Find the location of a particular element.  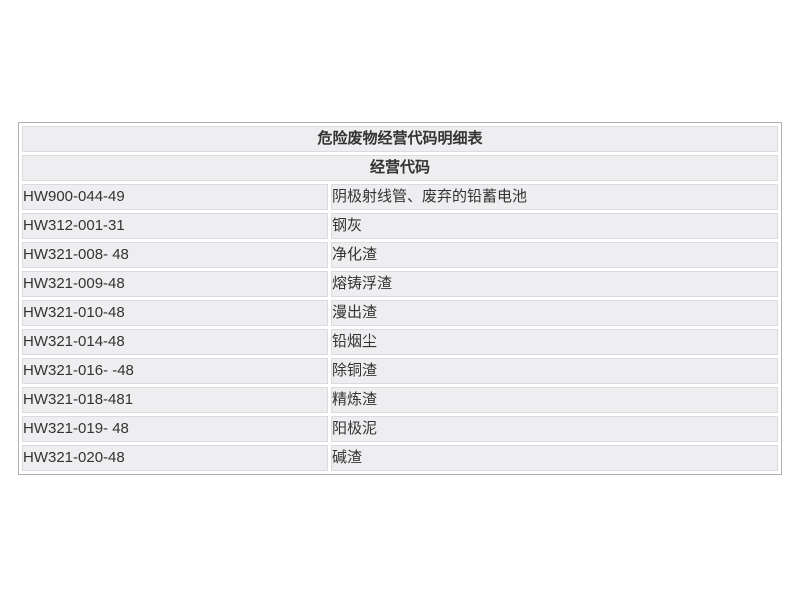

code-cell: HW321-009-48 is located at coordinates (175, 284).